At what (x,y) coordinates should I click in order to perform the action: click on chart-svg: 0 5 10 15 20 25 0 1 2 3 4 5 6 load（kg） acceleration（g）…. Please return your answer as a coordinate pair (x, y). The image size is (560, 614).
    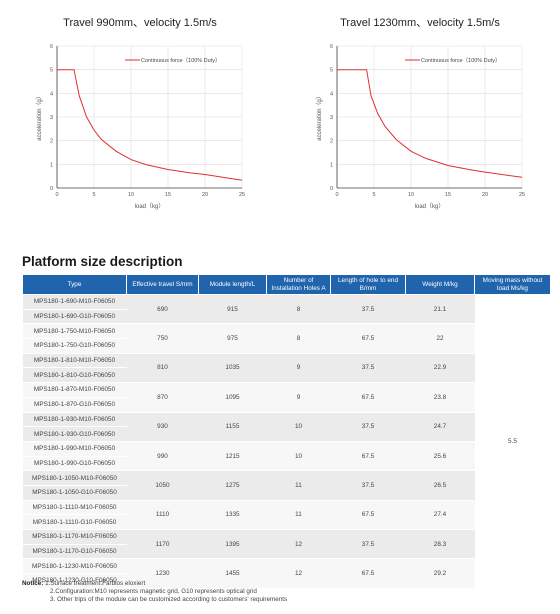
    Looking at the image, I should click on (140, 127).